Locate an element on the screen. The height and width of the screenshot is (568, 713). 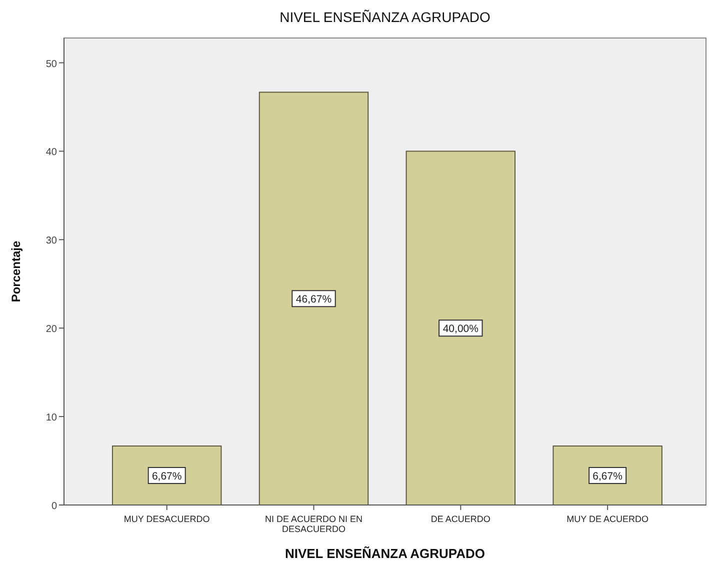
x-tick-label: NI DE ACUERDO NI EN DESACUERDO is located at coordinates (313, 524).